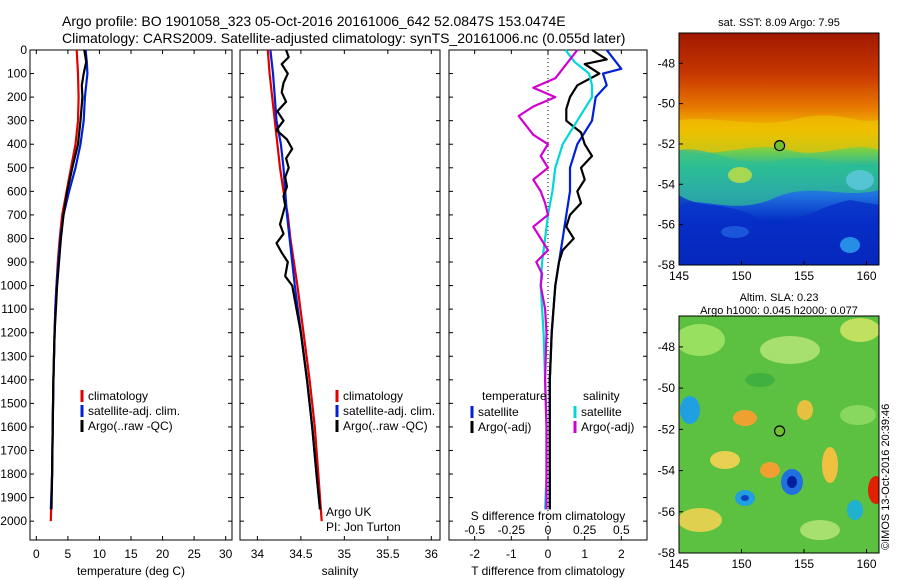 The image size is (900, 580). What do you see at coordinates (13, 427) in the screenshot?
I see `depth-tick-label: 1600` at bounding box center [13, 427].